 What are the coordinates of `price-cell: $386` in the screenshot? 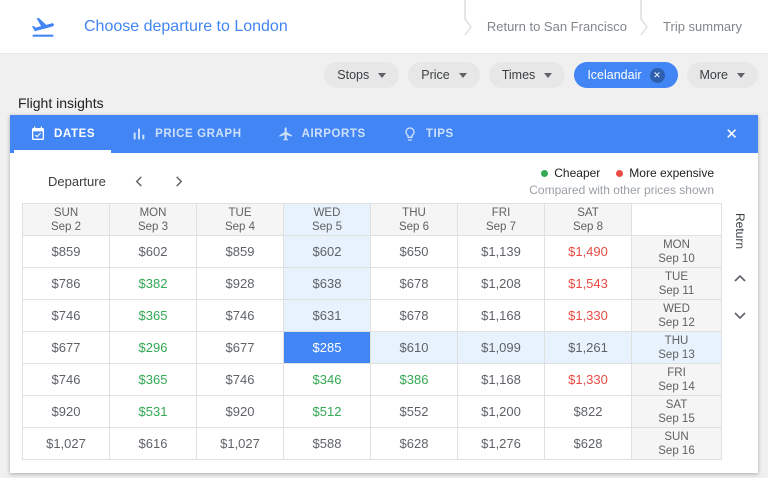 It's located at (414, 379).